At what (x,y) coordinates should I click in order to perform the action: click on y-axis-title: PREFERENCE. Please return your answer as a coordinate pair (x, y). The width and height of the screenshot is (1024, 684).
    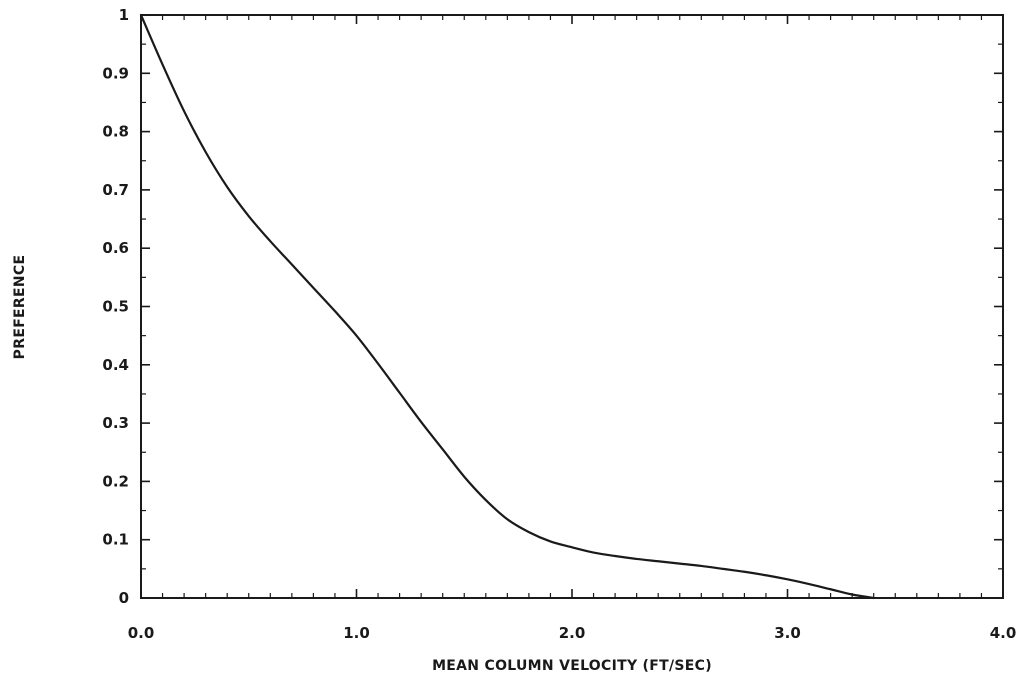
    Looking at the image, I should click on (20, 307).